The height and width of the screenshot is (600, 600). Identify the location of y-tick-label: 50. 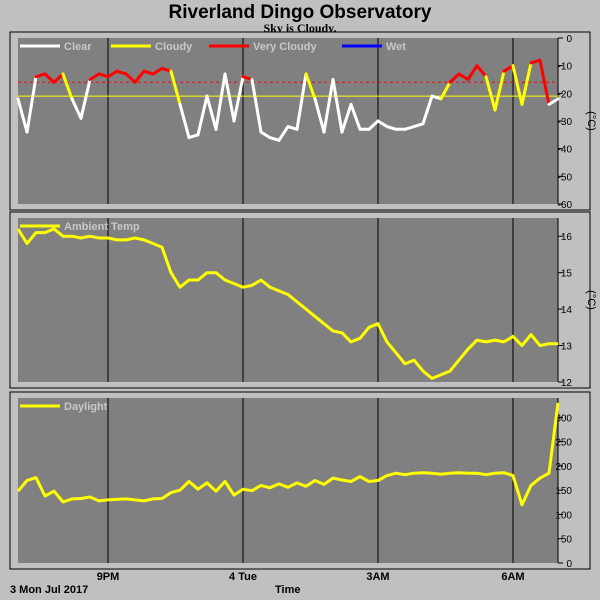
(567, 540).